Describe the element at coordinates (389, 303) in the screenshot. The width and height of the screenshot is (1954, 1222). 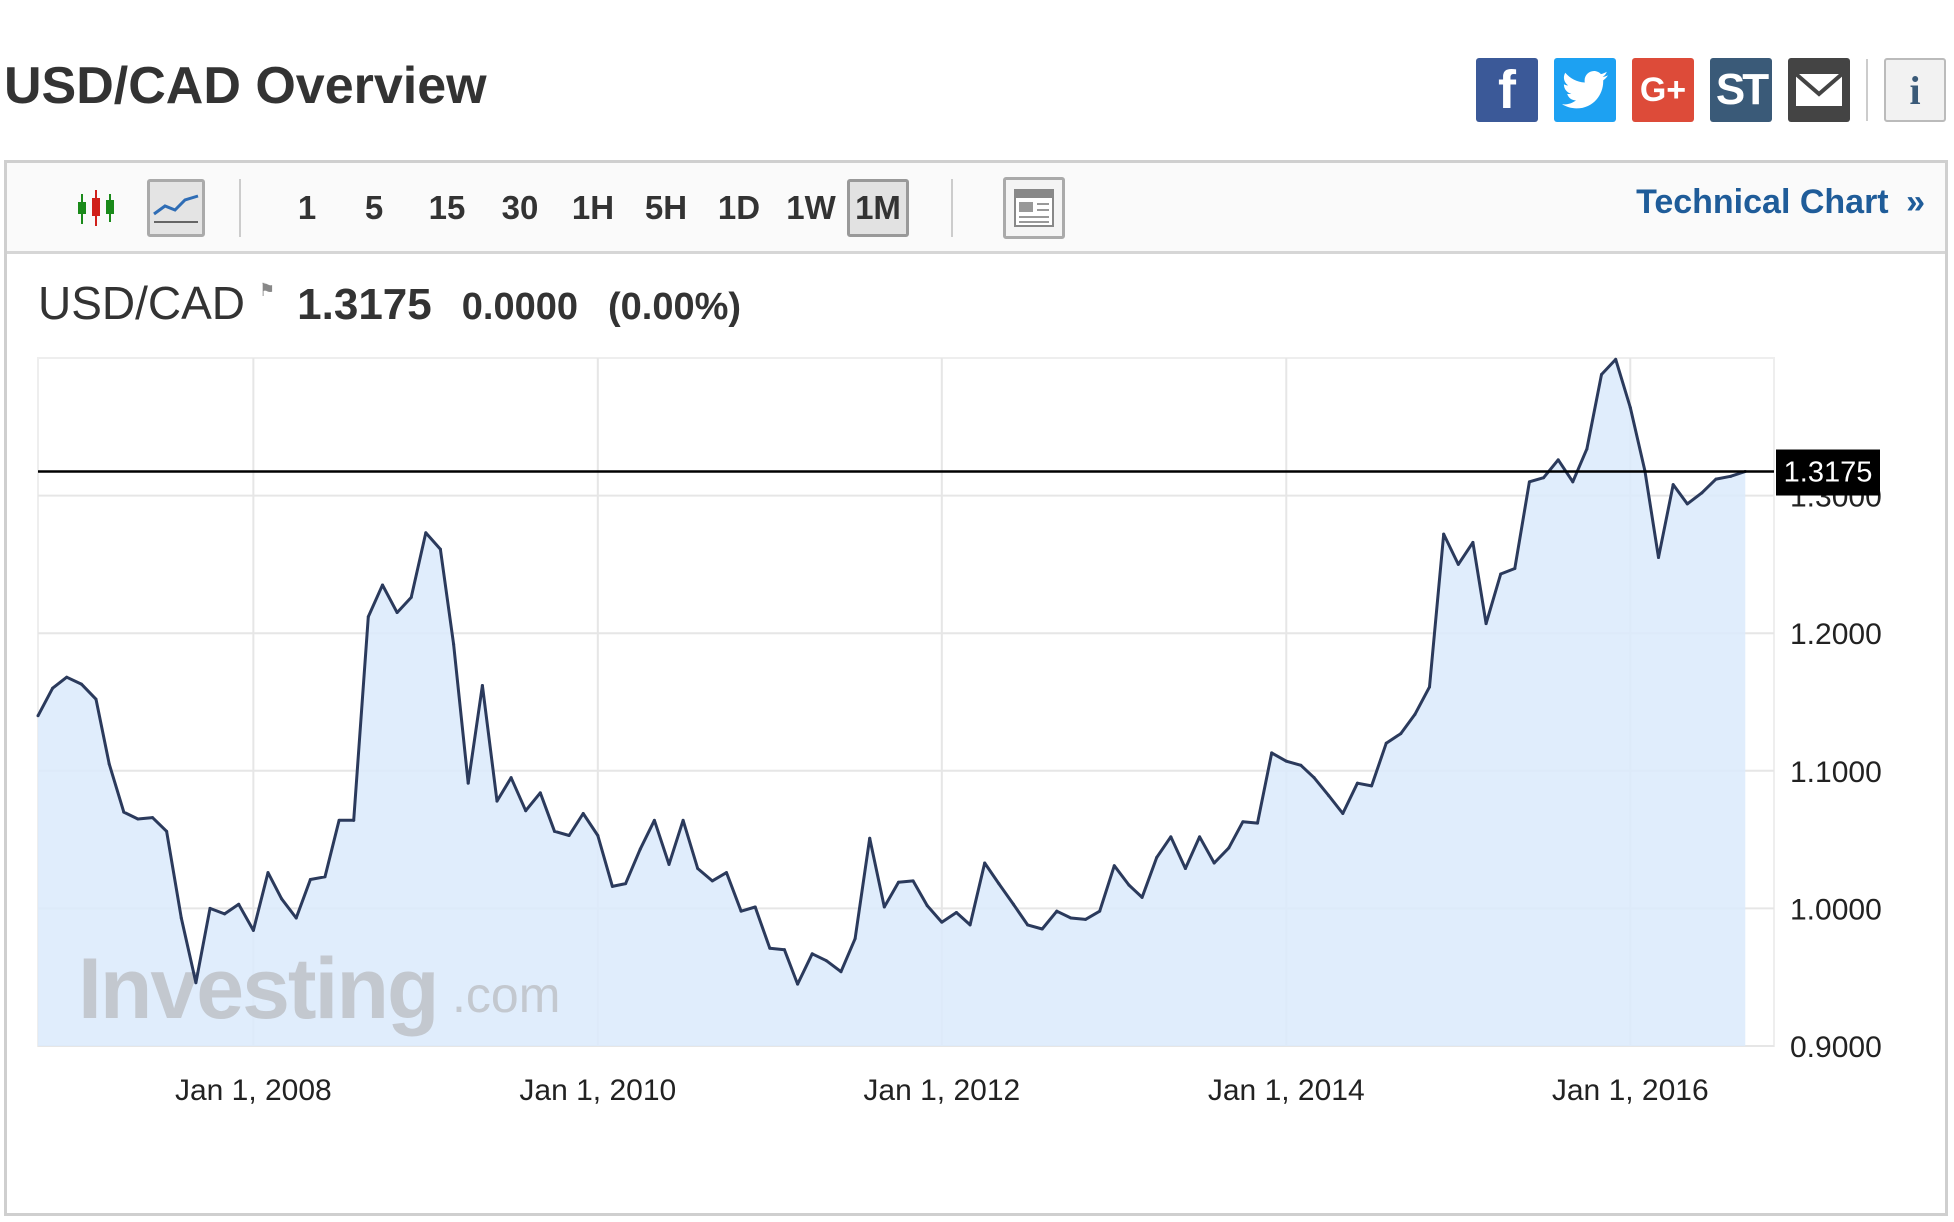
I see `quote-header: USD/CAD ⚑ 1.3175 0.0000 (0.00%)` at that location.